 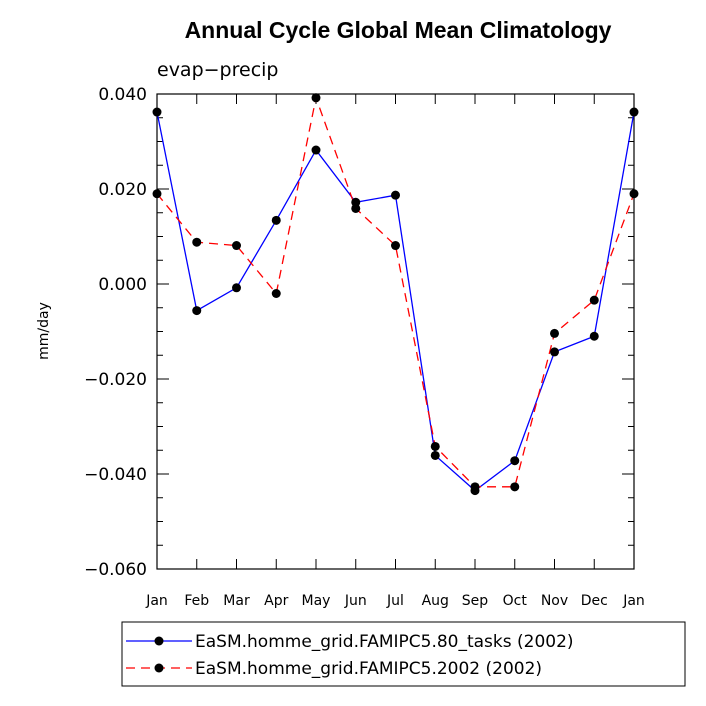 What do you see at coordinates (435, 601) in the screenshot?
I see `x-tick-label: Aug` at bounding box center [435, 601].